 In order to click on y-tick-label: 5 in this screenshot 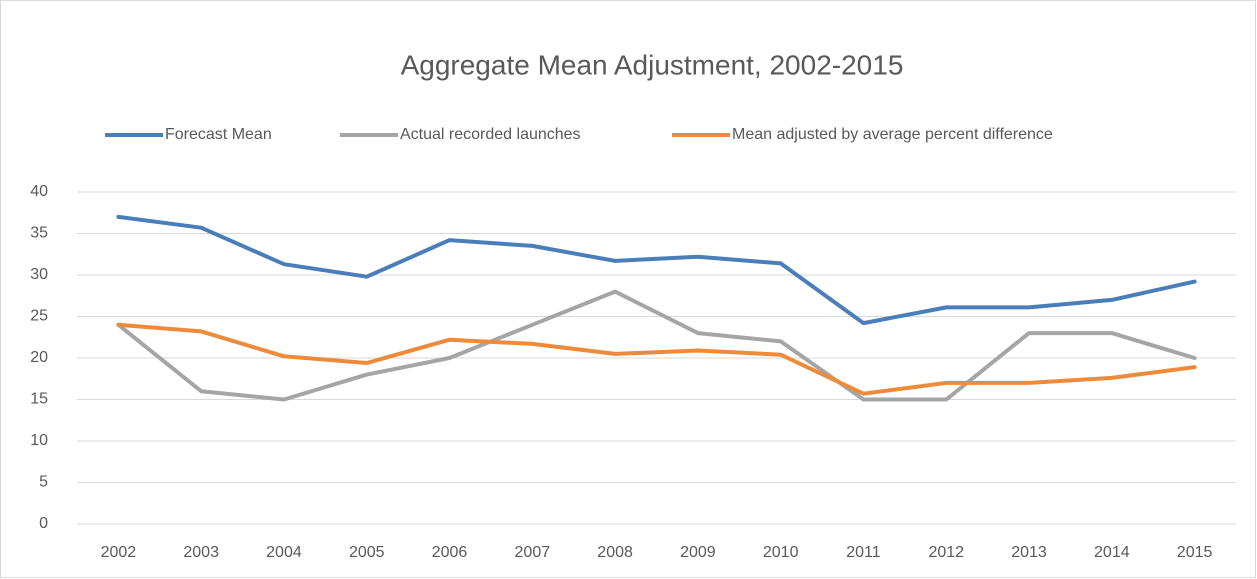, I will do `click(43, 482)`.